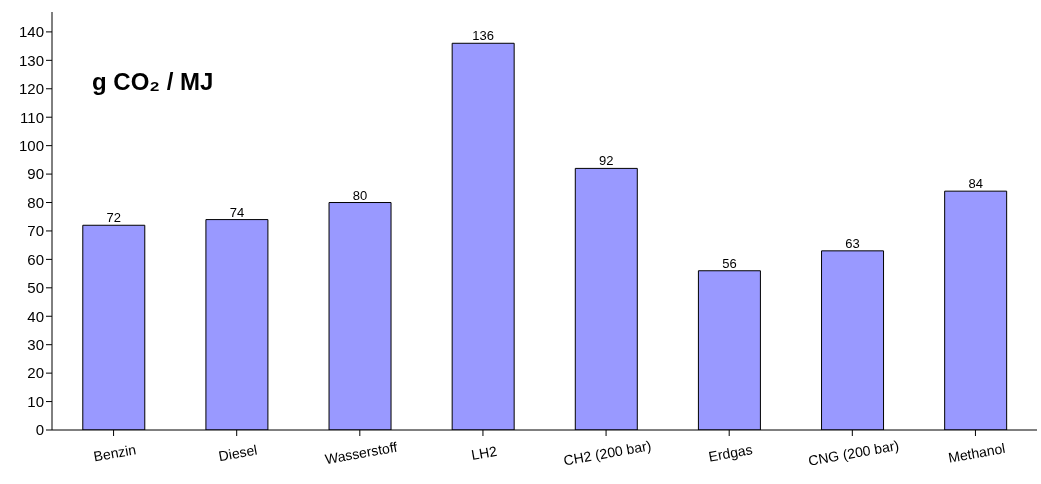  I want to click on y-tick-label: 70, so click(35, 231).